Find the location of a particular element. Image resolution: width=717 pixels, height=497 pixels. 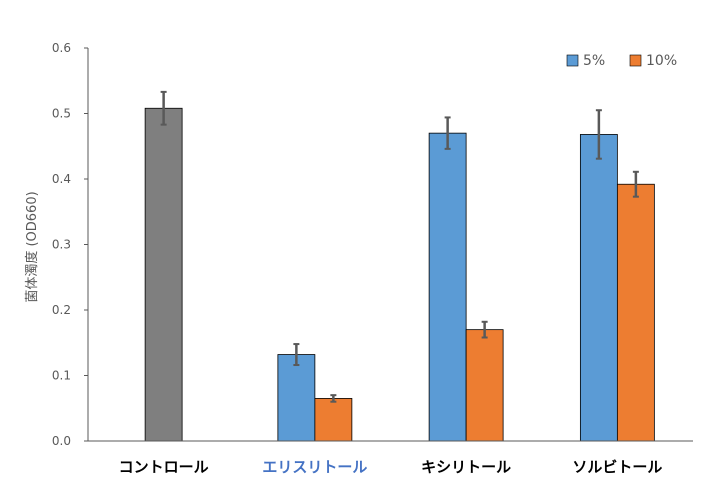

y-tick-label: 0.5 is located at coordinates (61, 114).